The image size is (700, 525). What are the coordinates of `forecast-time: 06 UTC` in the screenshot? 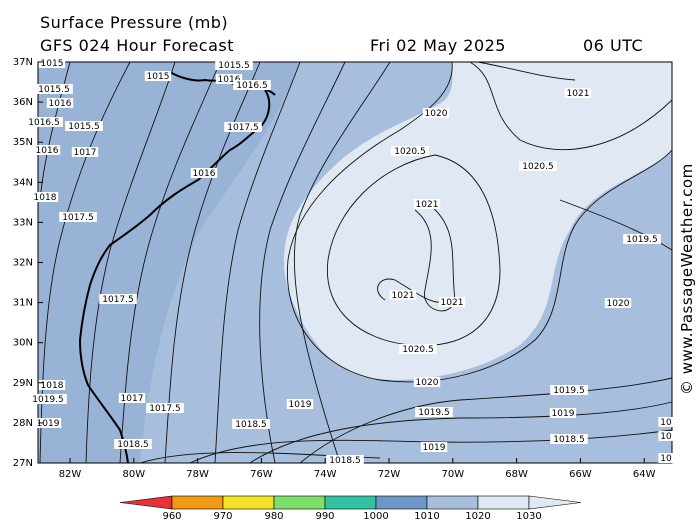 It's located at (613, 45).